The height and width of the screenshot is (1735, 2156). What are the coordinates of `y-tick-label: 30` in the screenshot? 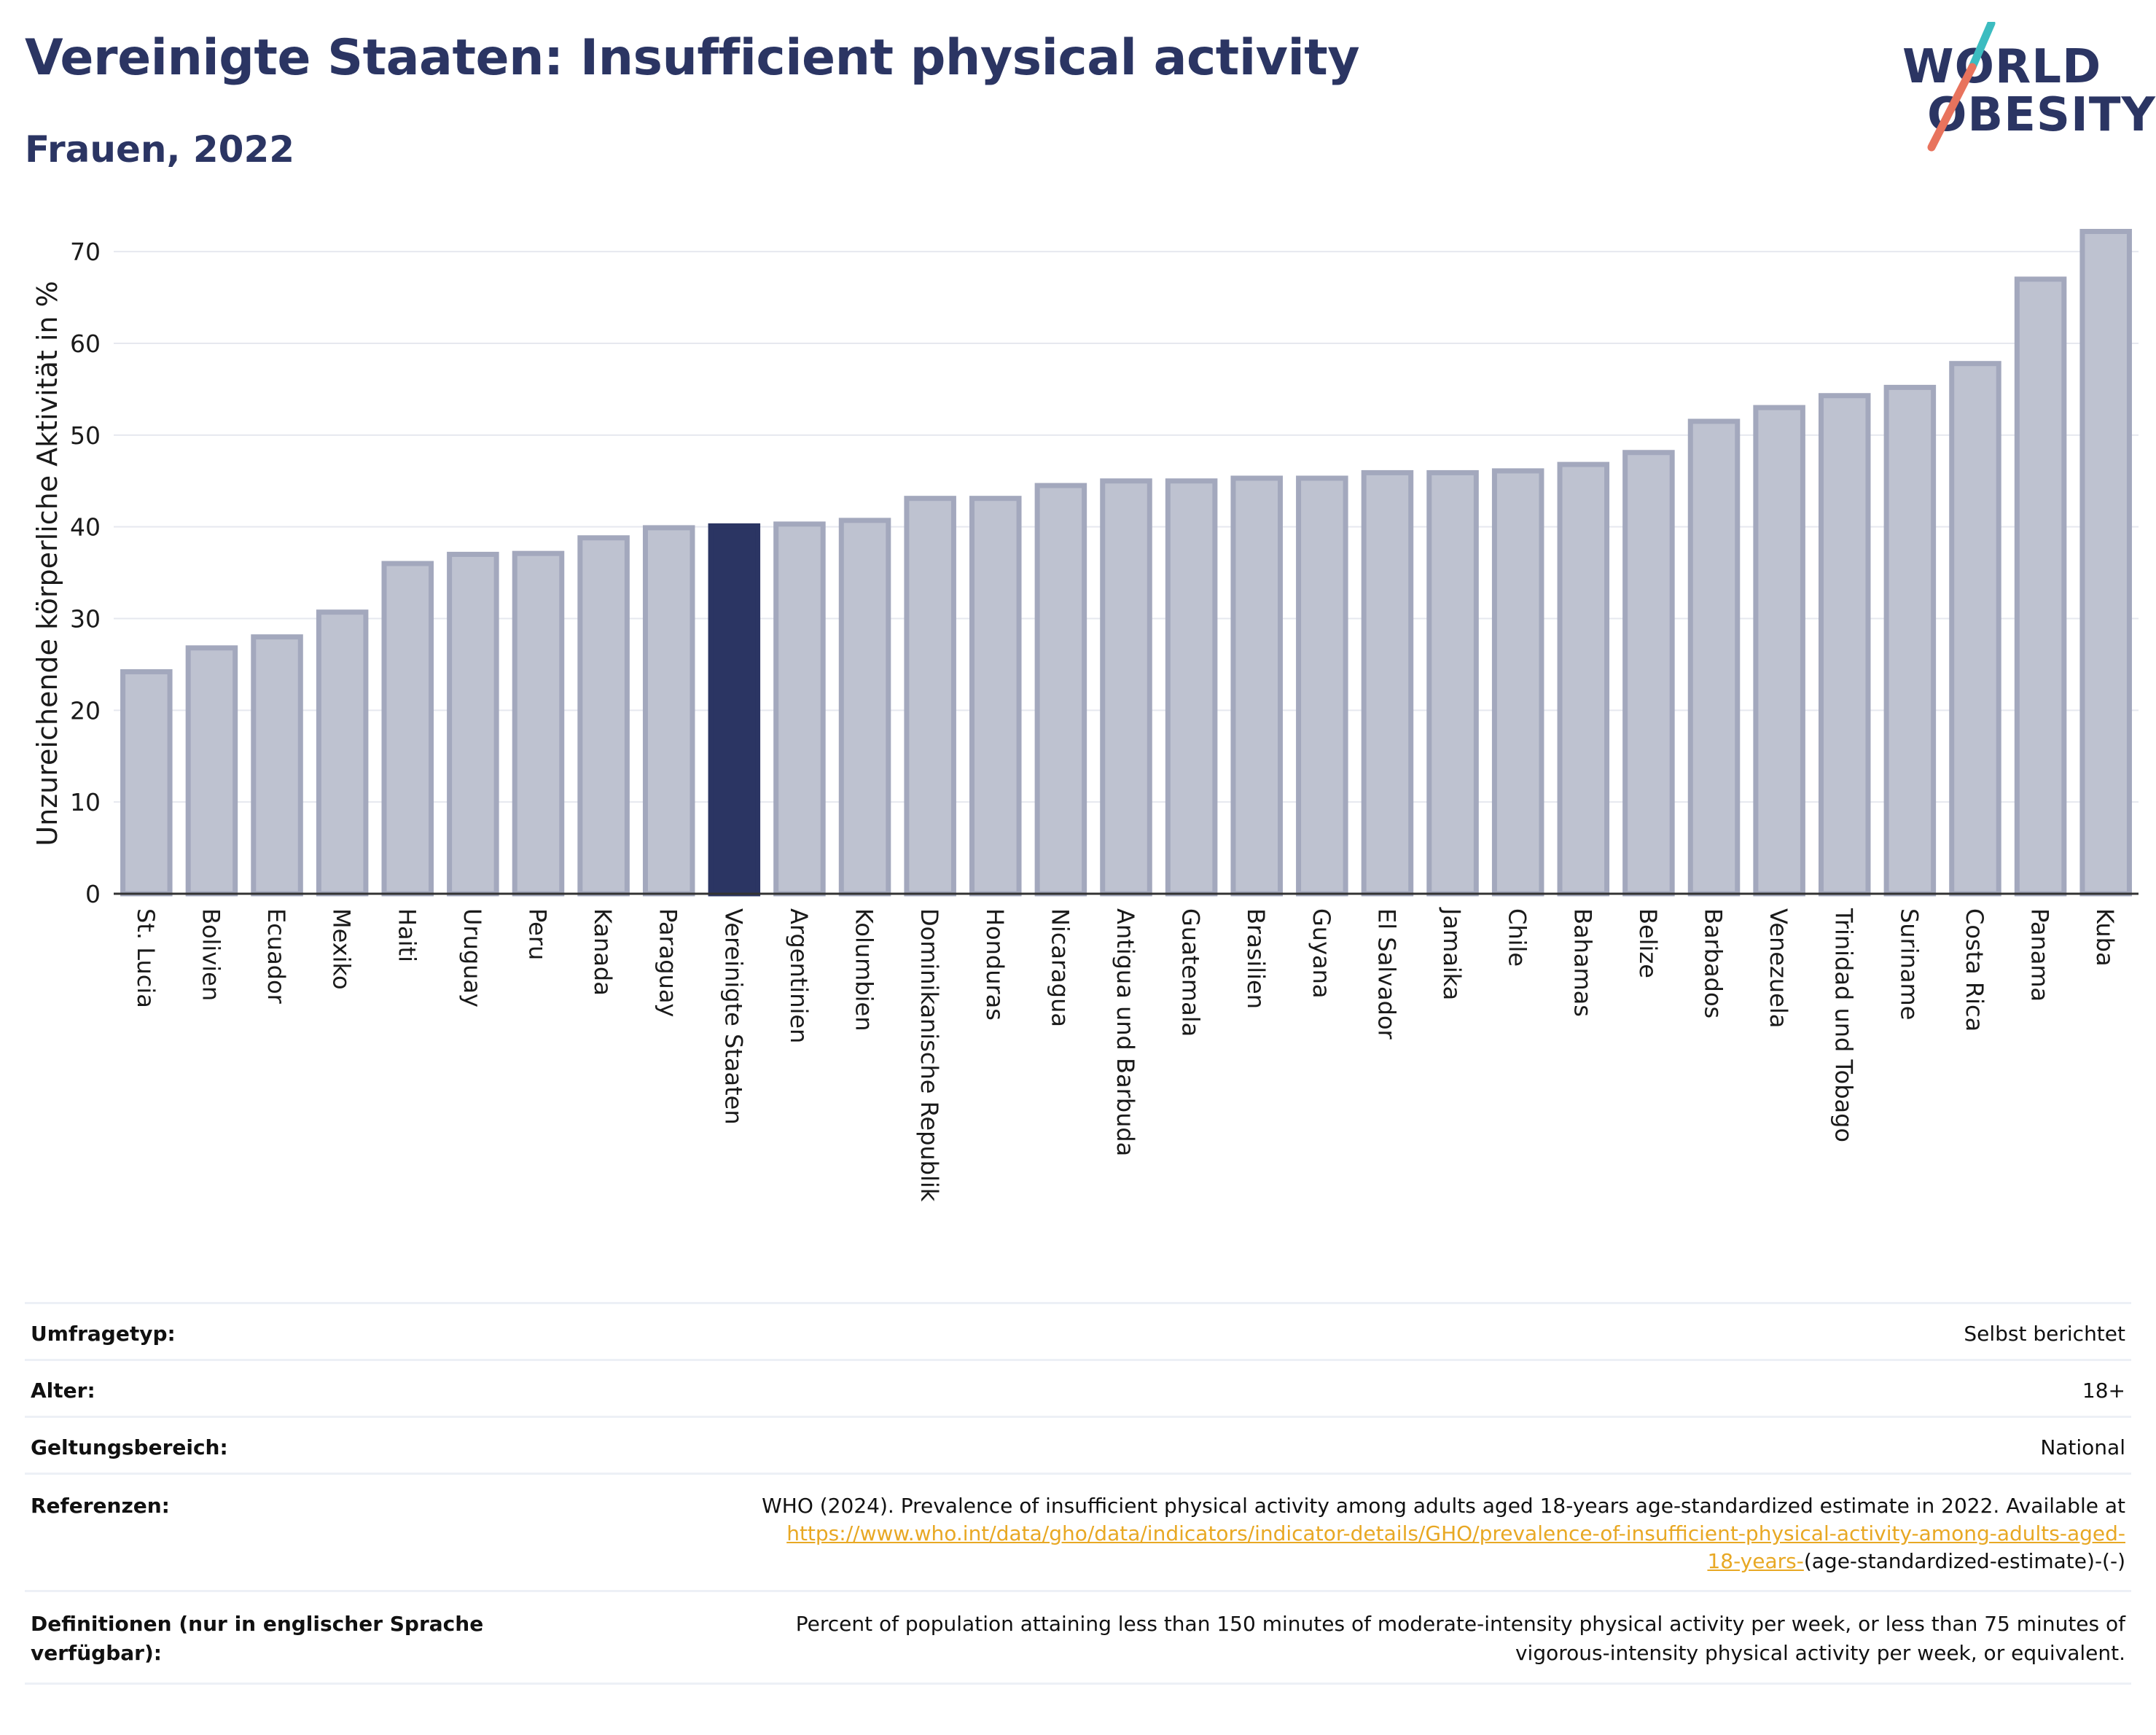 It's located at (86, 619).